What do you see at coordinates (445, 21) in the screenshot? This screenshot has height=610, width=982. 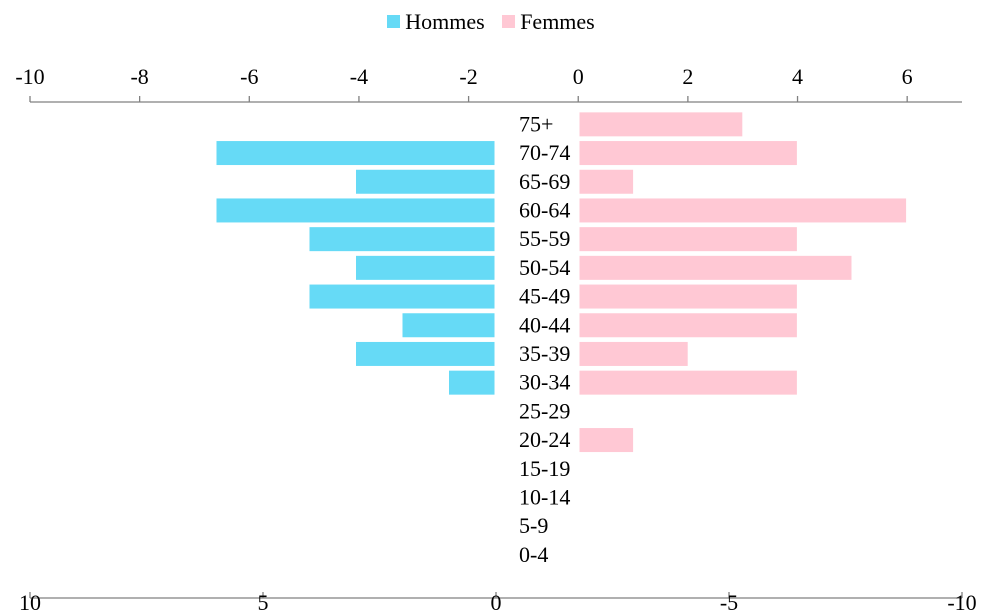 I see `legend-label-hommes: Hommes` at bounding box center [445, 21].